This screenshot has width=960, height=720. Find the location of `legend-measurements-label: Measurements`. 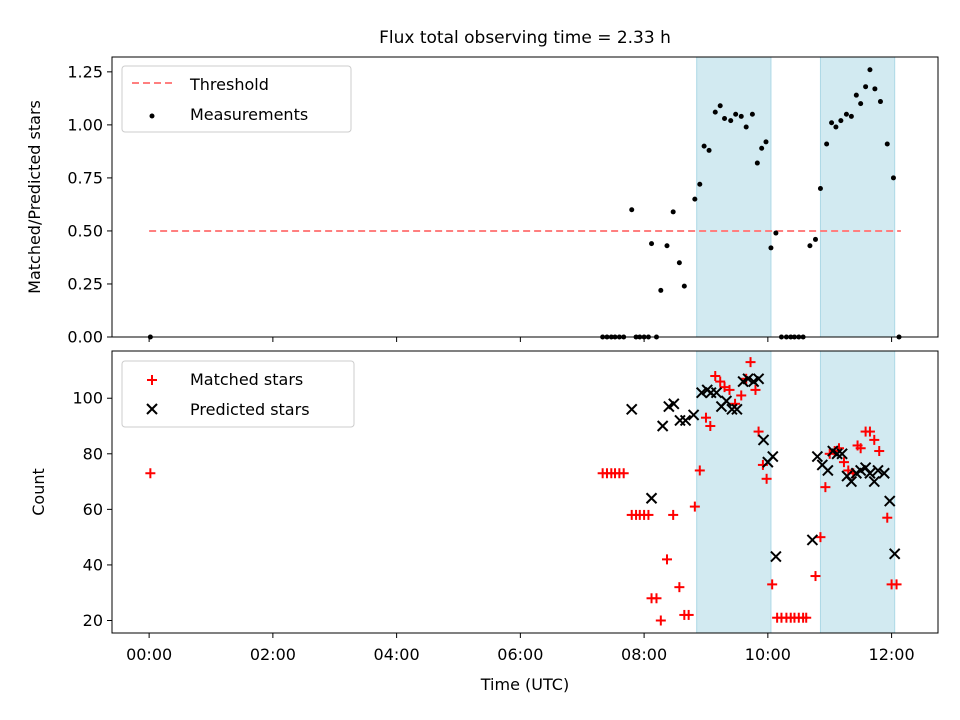

legend-measurements-label: Measurements is located at coordinates (249, 114).